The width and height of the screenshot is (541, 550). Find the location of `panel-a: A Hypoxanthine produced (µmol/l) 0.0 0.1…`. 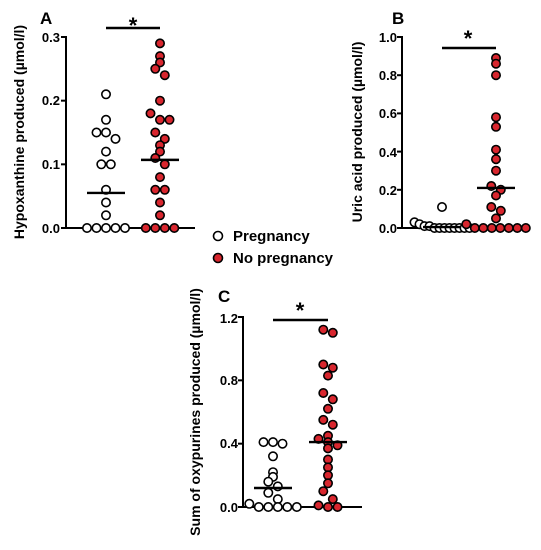

panel-a: A Hypoxanthine produced (µmol/l) 0.0 0.1… is located at coordinates (103, 124).